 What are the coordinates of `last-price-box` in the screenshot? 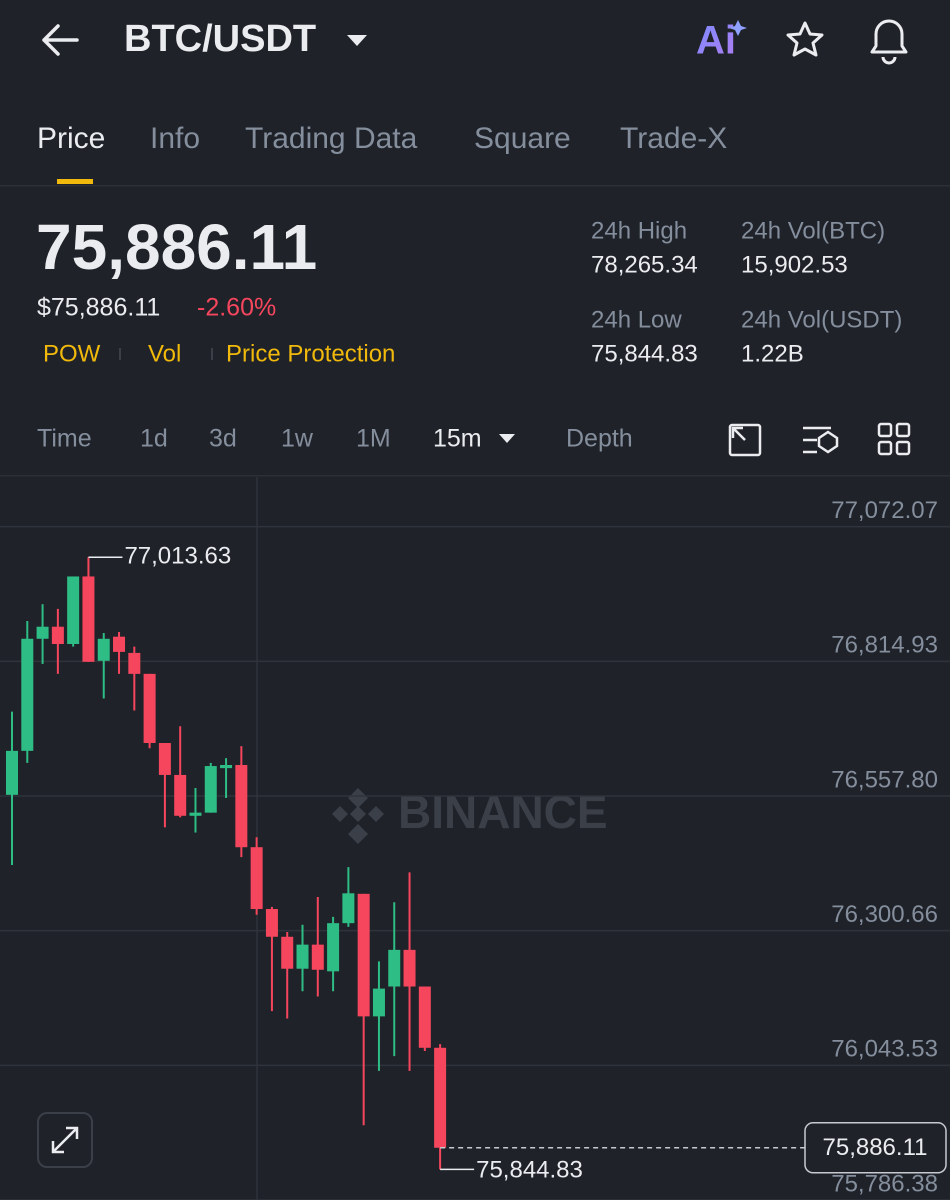 It's located at (875, 1148).